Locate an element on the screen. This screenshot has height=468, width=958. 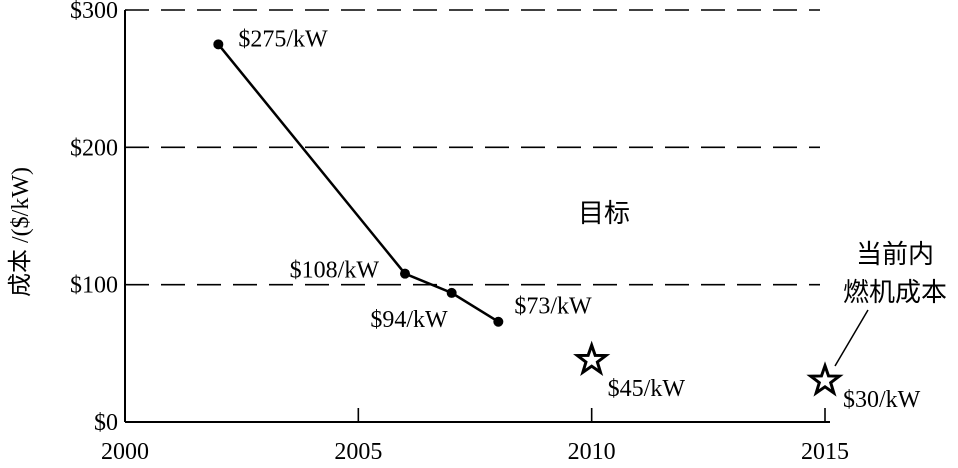
x-ticks: 2000 2005 2010 2015 is located at coordinates (475, 436).